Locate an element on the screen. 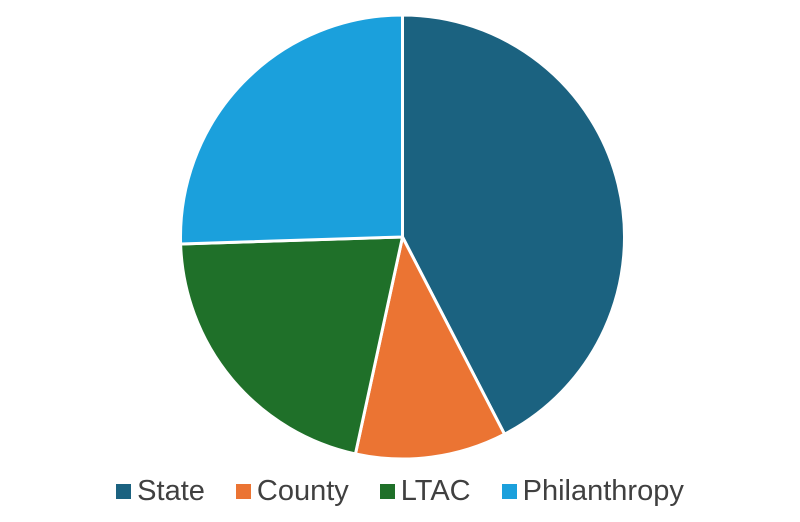 The image size is (800, 522). legend-label-philanthropy: Philanthropy is located at coordinates (603, 490).